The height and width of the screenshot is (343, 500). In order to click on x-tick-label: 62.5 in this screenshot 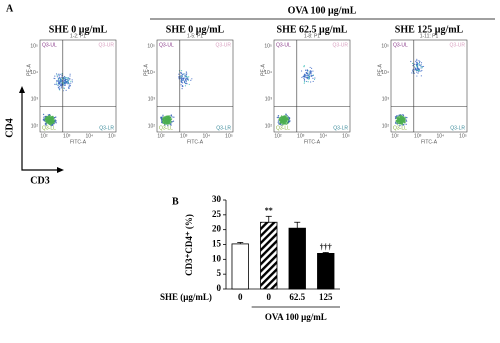, I will do `click(297, 297)`.